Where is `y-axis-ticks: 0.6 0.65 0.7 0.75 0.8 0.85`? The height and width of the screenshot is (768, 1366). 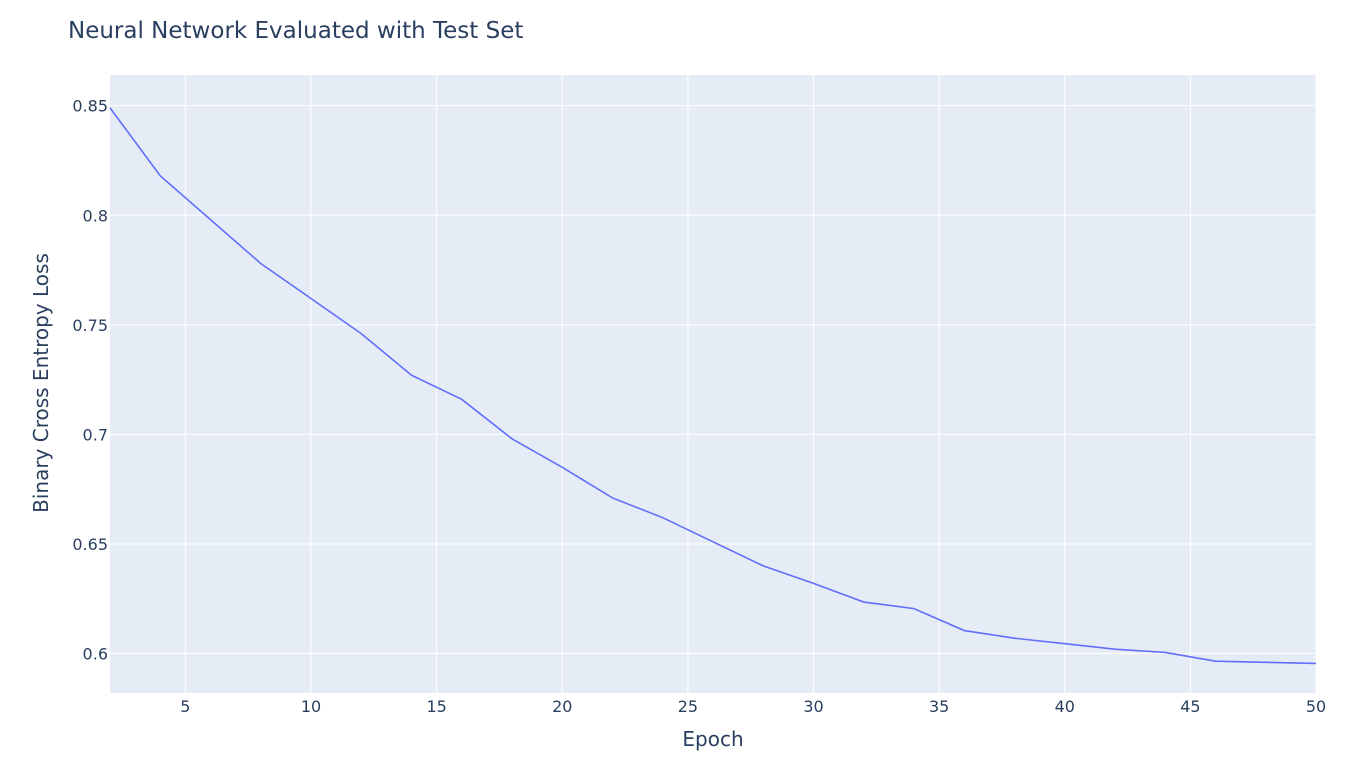 y-axis-ticks: 0.6 0.65 0.7 0.75 0.8 0.85 is located at coordinates (90, 380).